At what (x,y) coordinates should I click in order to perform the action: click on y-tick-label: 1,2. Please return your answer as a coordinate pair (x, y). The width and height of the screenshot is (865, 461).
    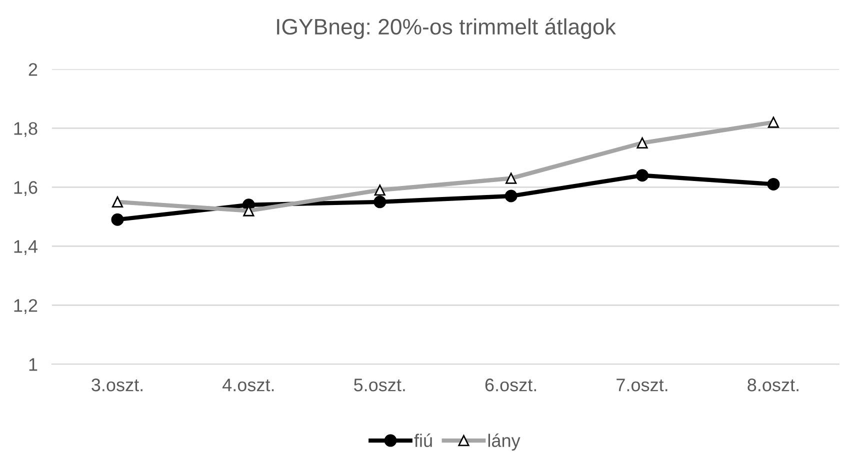
    Looking at the image, I should click on (26, 306).